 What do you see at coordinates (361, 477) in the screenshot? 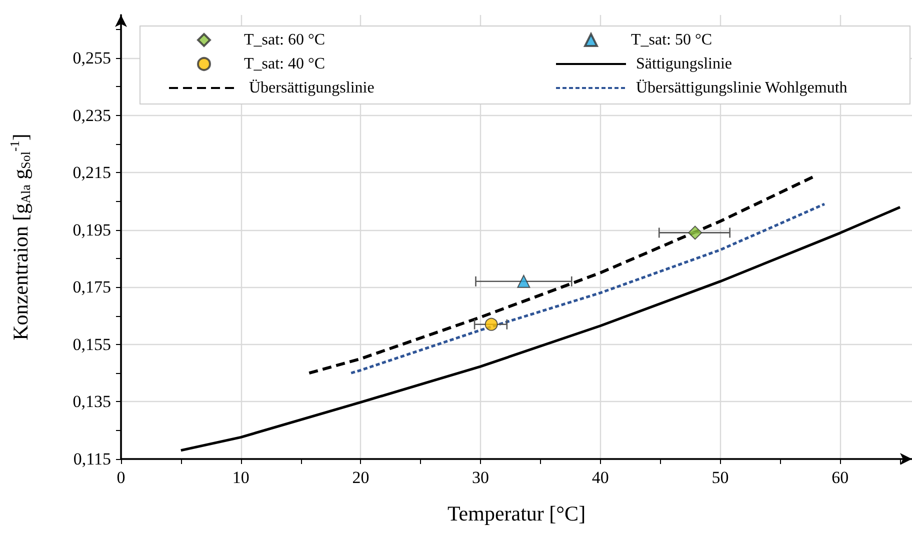
I see `x-tick-label: 20` at bounding box center [361, 477].